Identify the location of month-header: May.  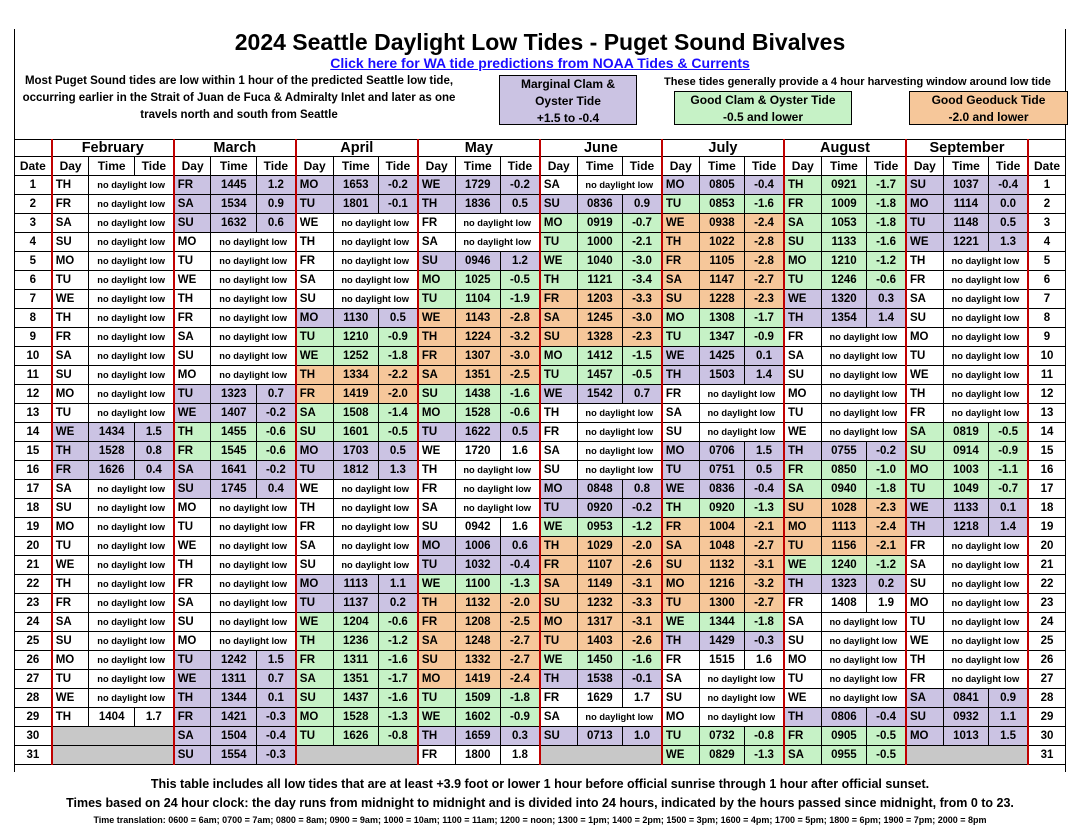
(478, 148).